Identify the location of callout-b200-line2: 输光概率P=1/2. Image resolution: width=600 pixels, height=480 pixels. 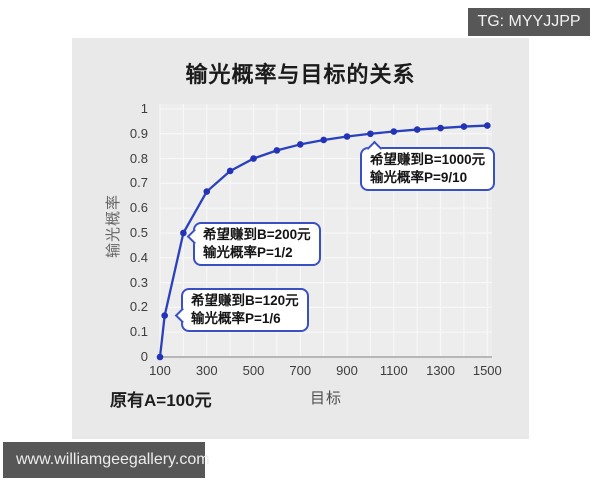
(248, 252).